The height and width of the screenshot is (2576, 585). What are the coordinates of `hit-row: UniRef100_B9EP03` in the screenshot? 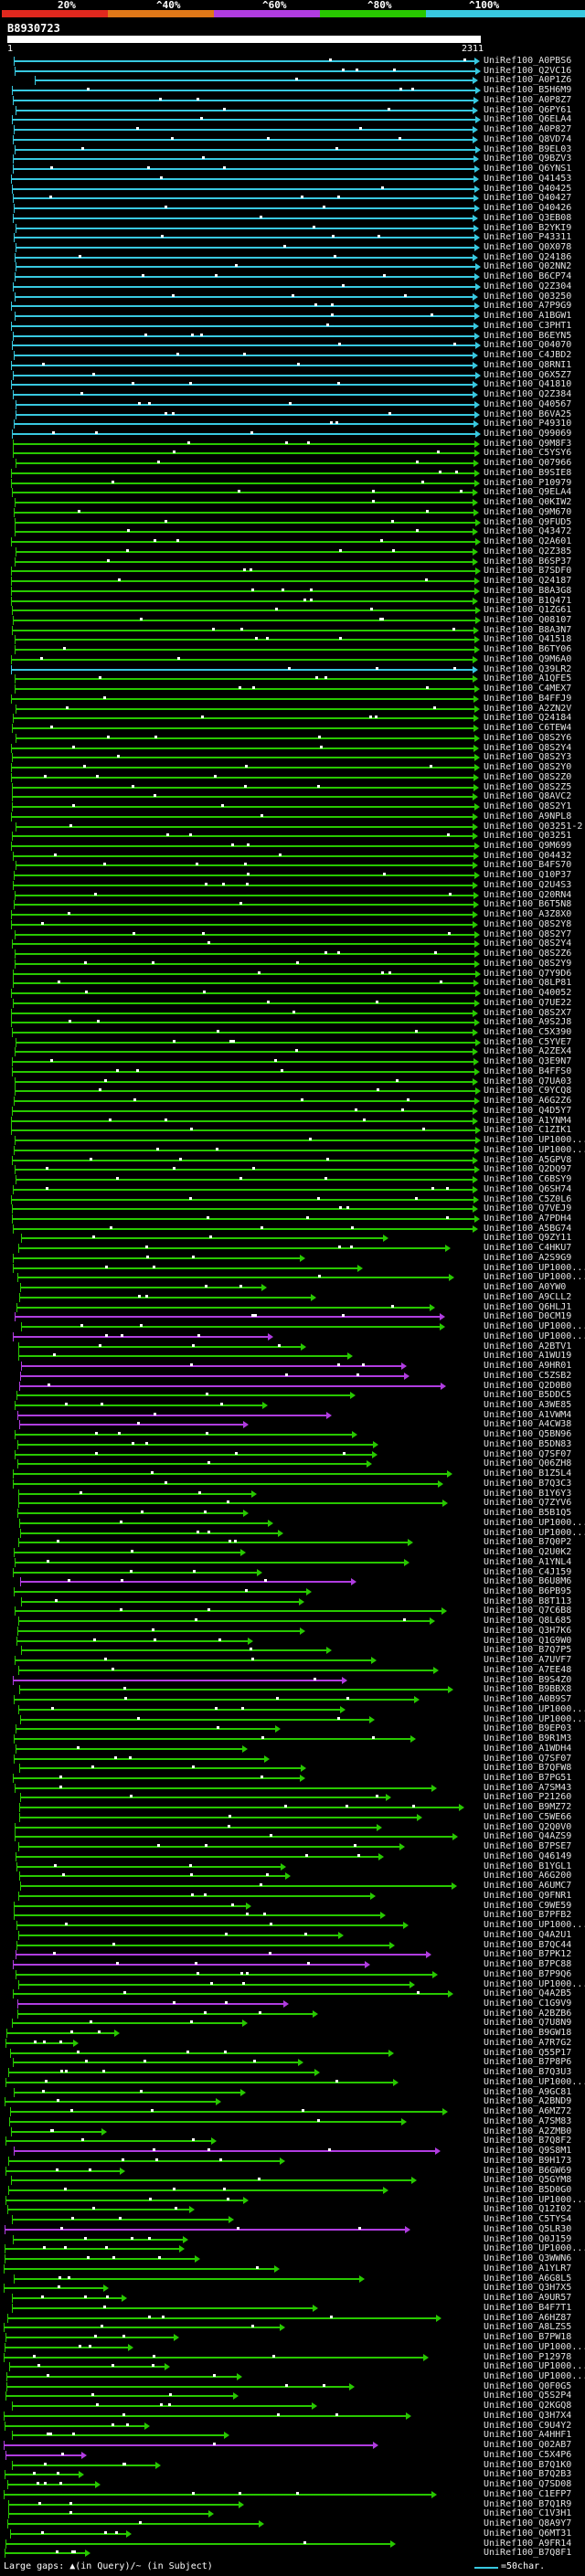 It's located at (293, 1728).